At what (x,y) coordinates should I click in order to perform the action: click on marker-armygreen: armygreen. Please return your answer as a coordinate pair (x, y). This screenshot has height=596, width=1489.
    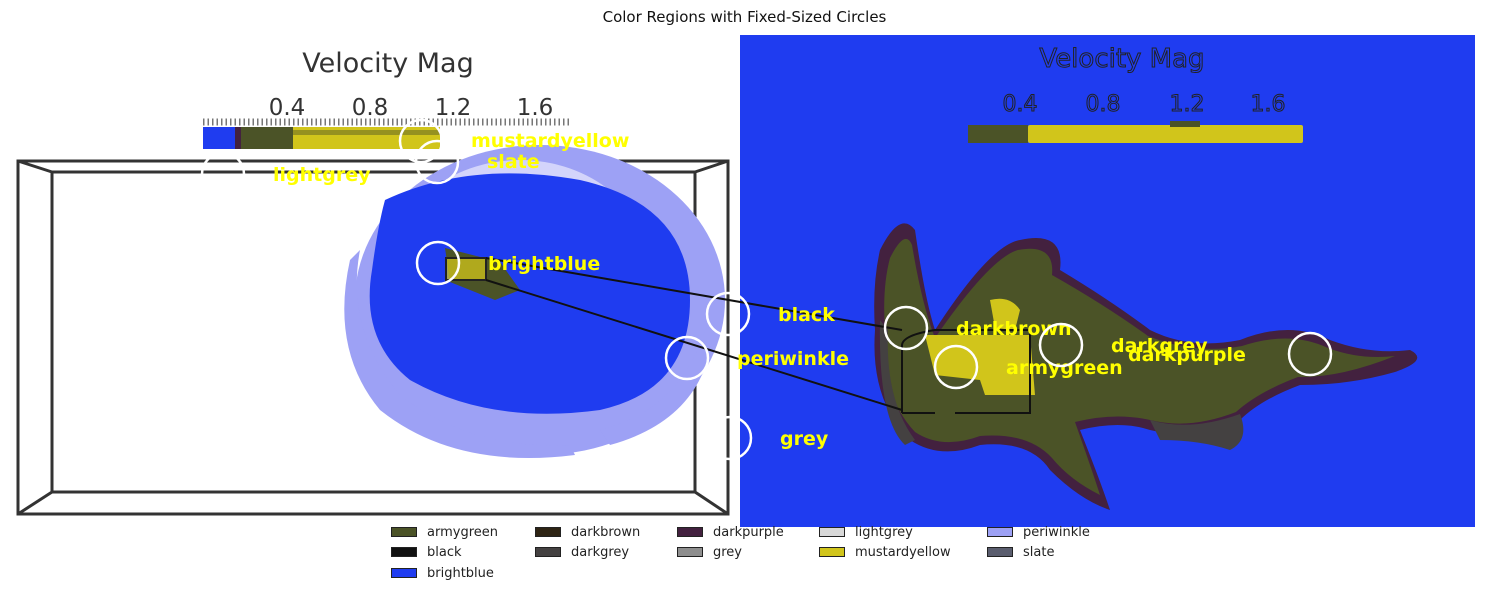
    Looking at the image, I should click on (1028, 367).